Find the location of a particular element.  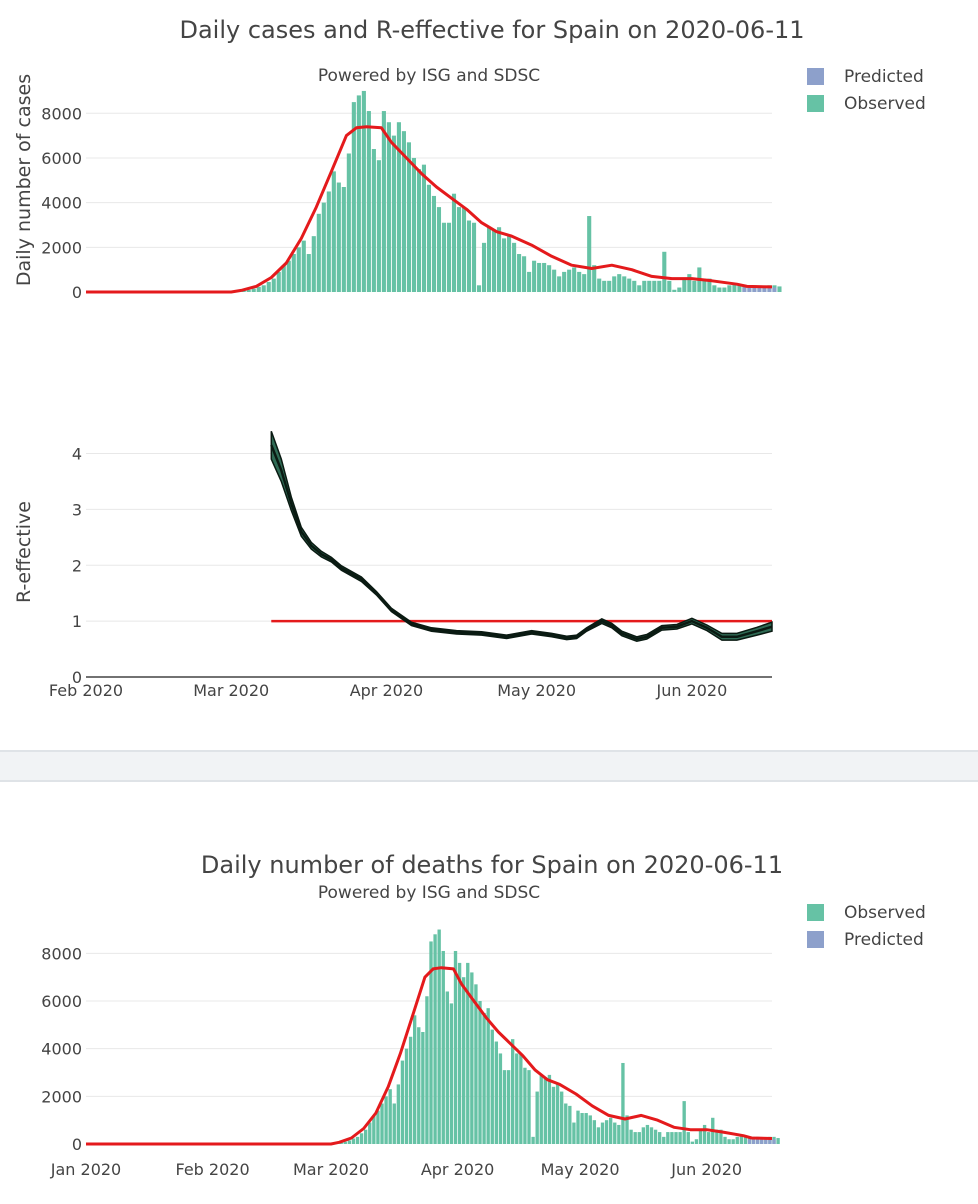

cases-y-ticks: 0 2000 4000 6000 8000 is located at coordinates (61, 203).